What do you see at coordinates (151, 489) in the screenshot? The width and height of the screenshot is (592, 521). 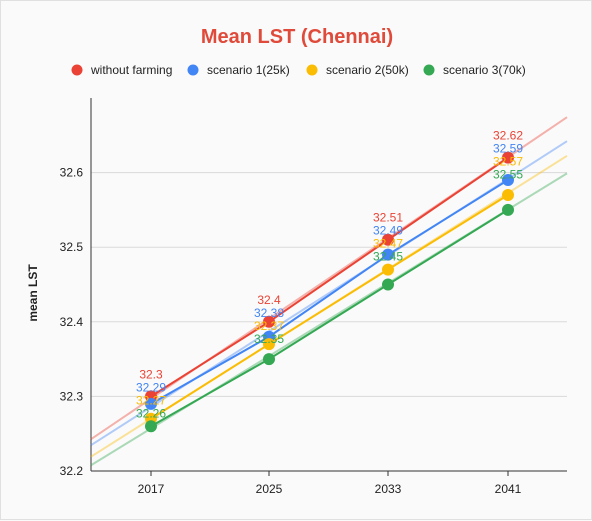 I see `x-tick-label: 2017` at bounding box center [151, 489].